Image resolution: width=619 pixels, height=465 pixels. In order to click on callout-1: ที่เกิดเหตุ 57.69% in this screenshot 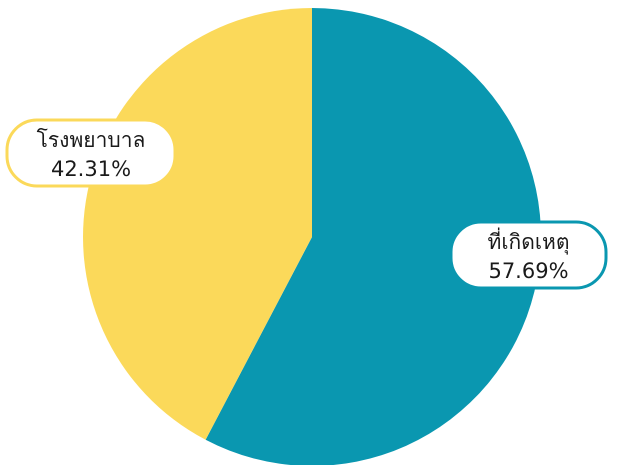, I will do `click(528, 255)`.